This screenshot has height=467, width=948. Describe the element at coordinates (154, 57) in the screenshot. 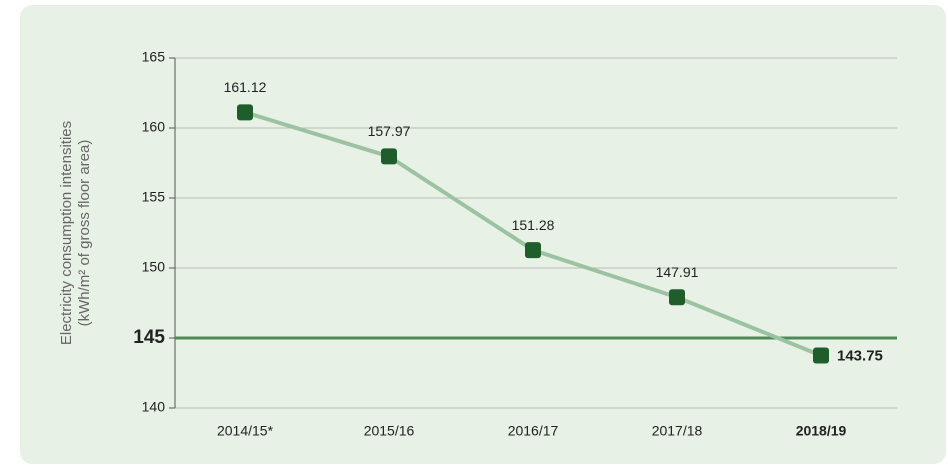

I see `y-tick-label: 165` at that location.